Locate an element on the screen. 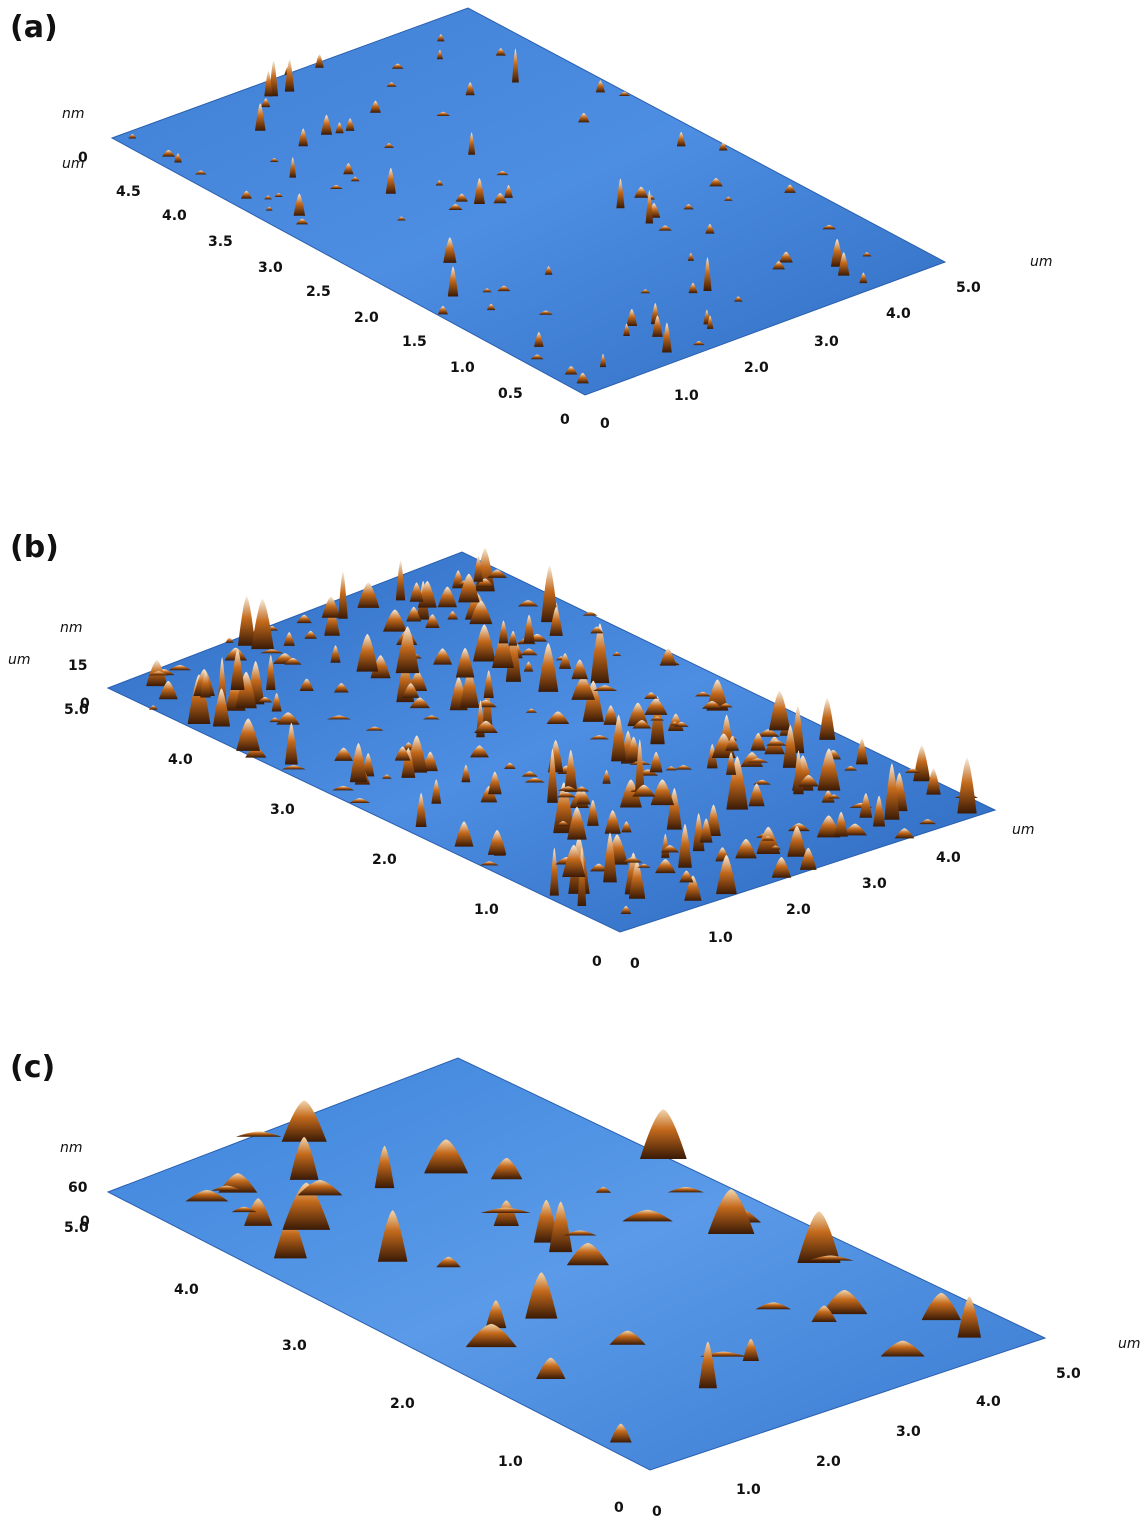 The height and width of the screenshot is (1528, 1146). right-tick: 1.0 is located at coordinates (748, 1490).